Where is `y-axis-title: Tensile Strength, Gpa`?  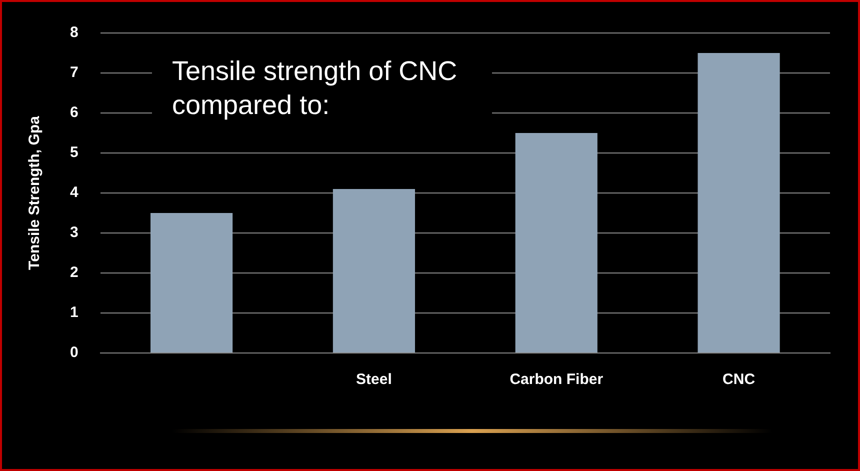
y-axis-title: Tensile Strength, Gpa is located at coordinates (35, 192).